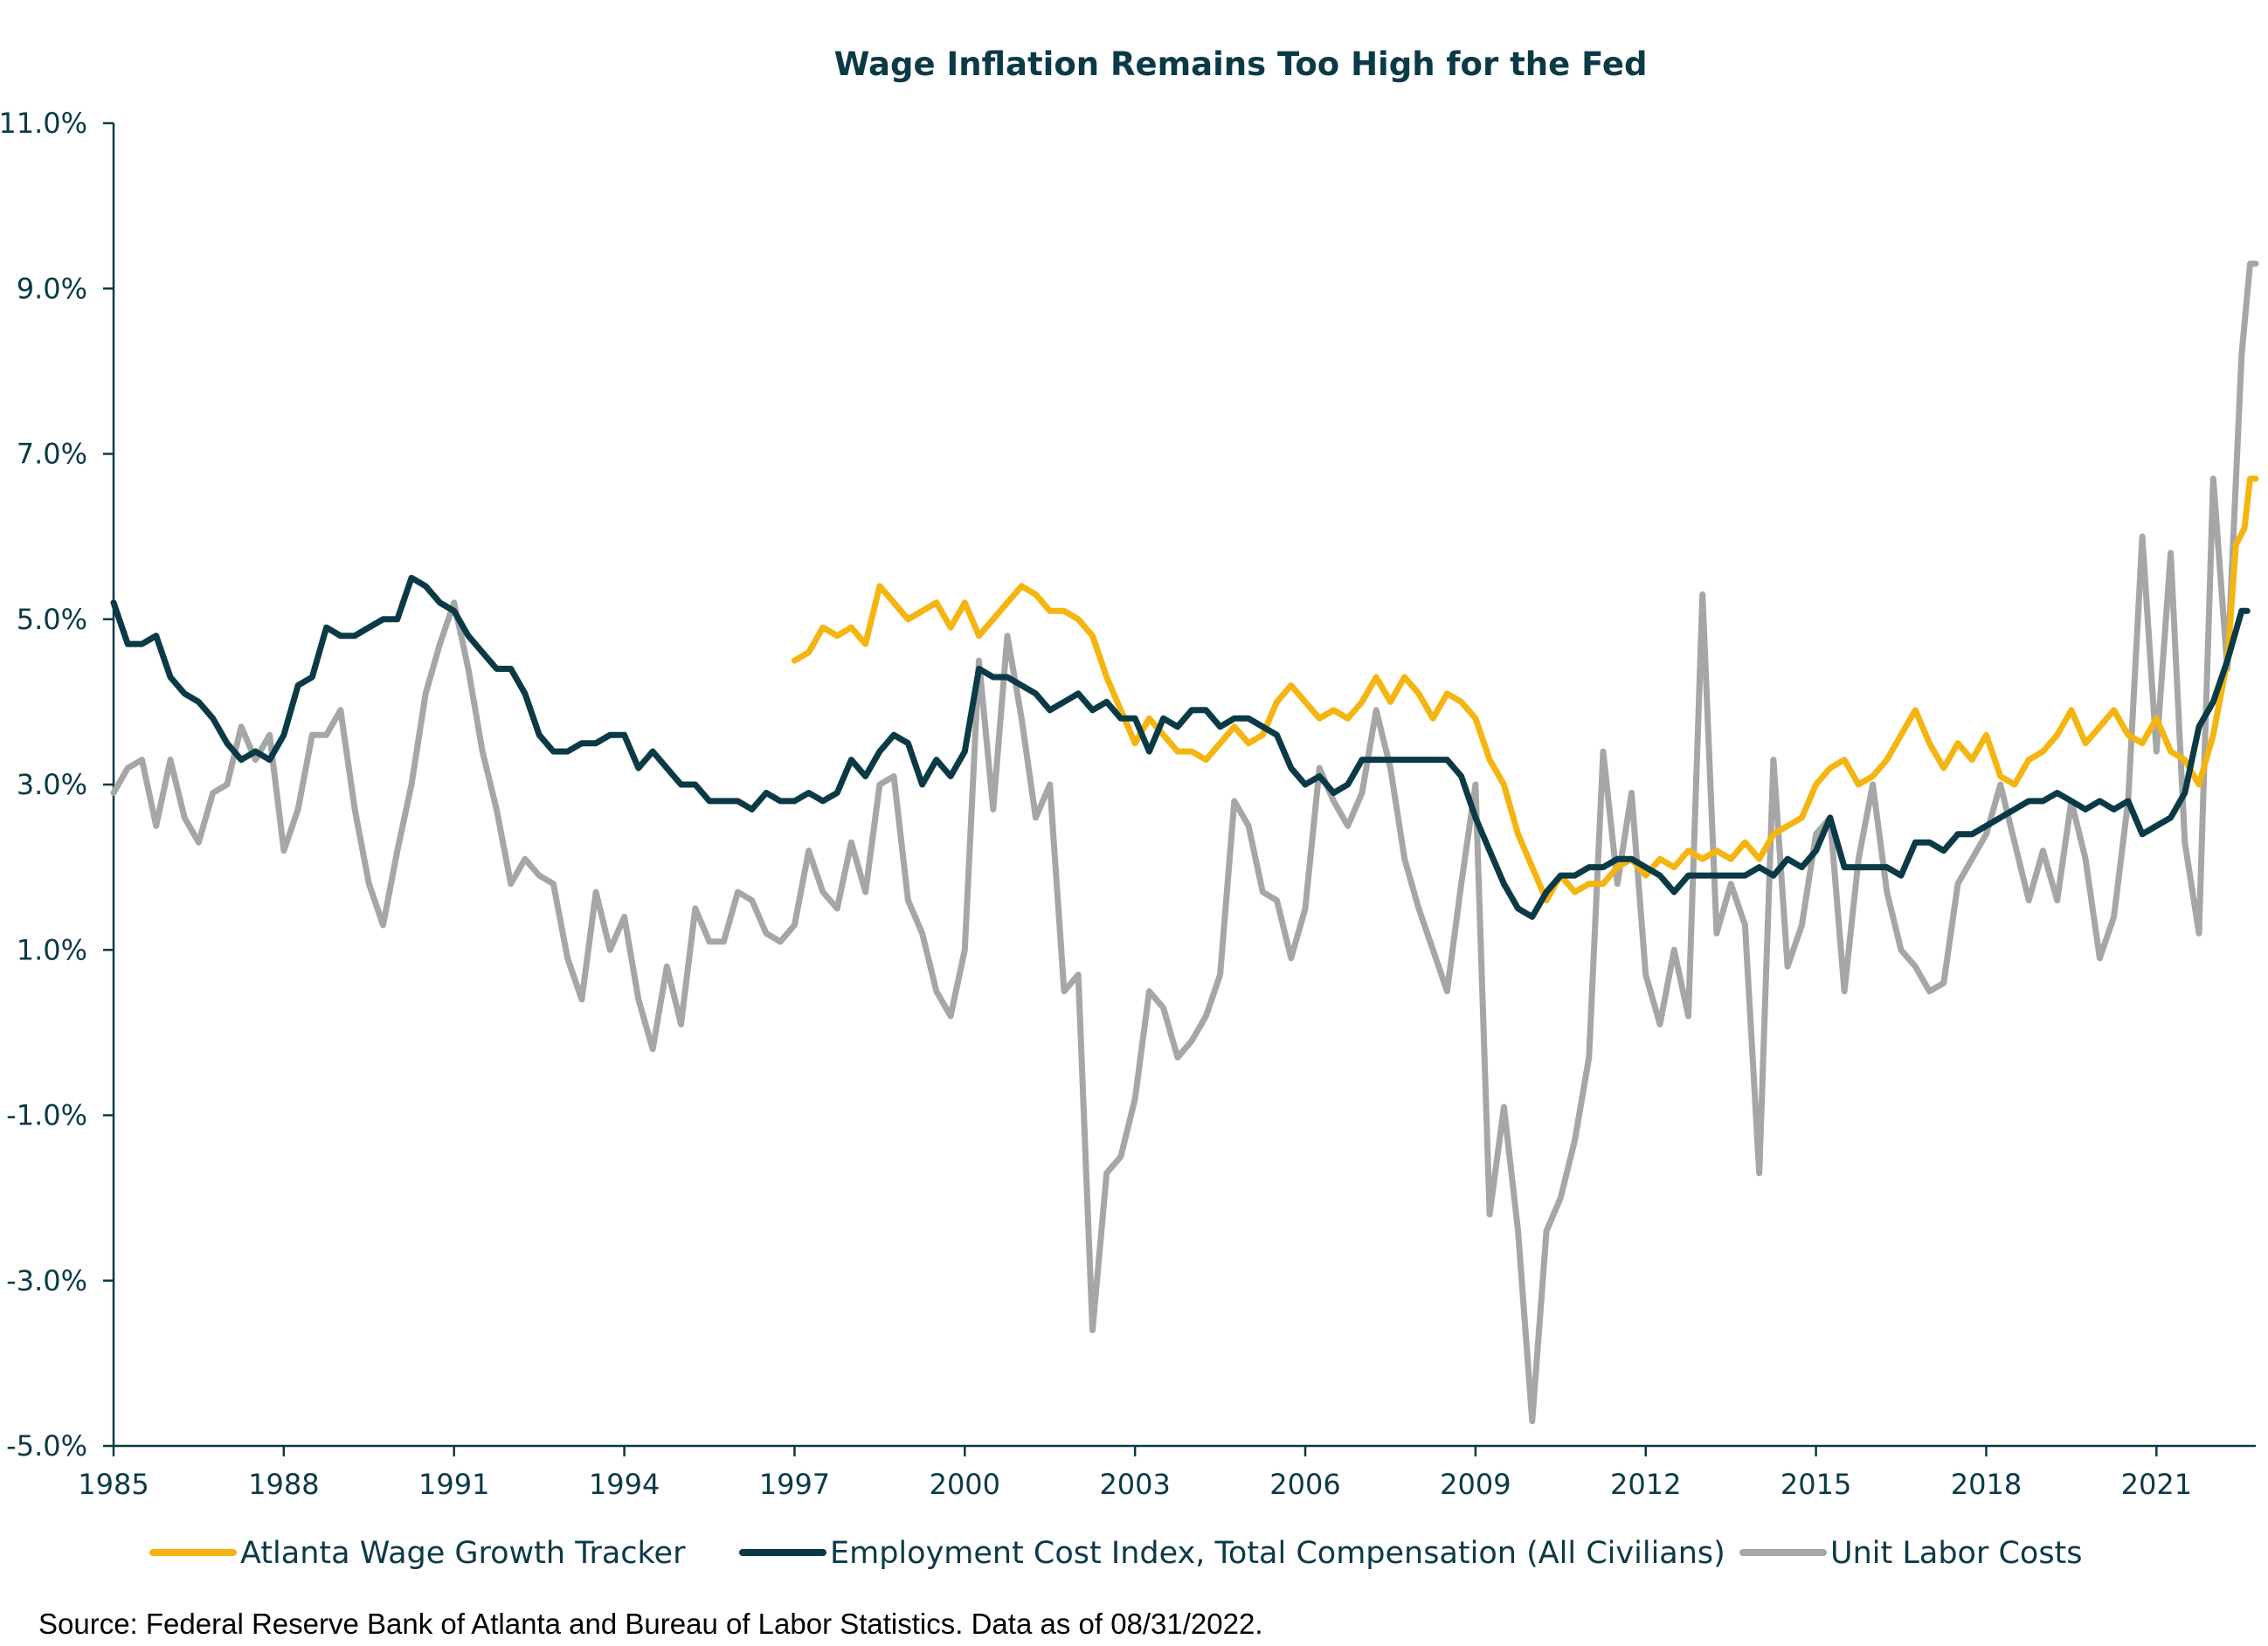 Image resolution: width=2268 pixels, height=1646 pixels. I want to click on y-tick-label: 5.0%, so click(52, 619).